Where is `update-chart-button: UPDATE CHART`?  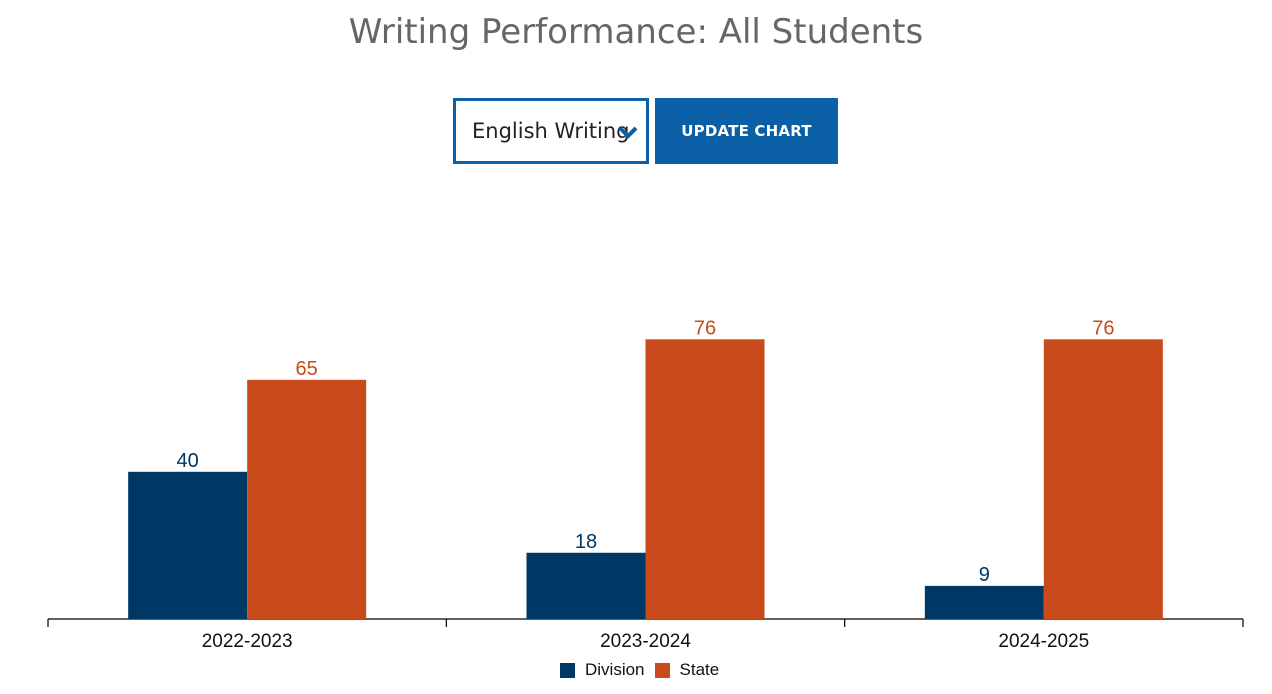 update-chart-button: UPDATE CHART is located at coordinates (746, 131).